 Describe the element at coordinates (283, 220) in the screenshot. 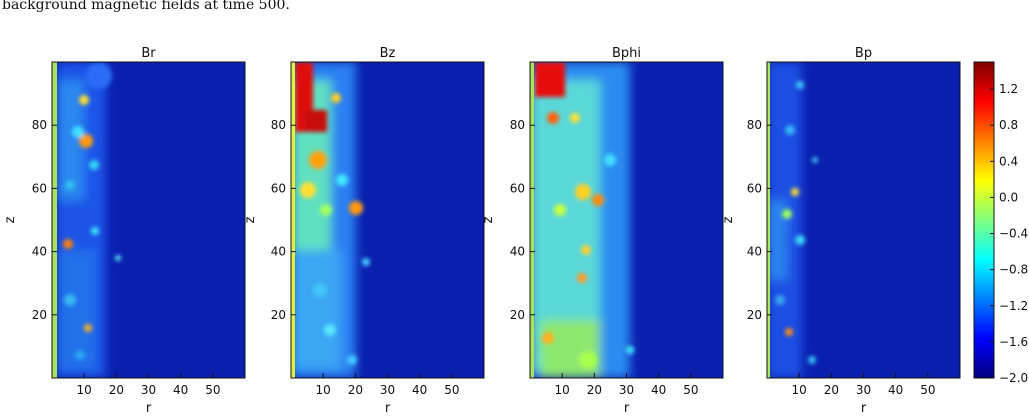

I see `y-ticks-bz: 20 40 60 80` at that location.